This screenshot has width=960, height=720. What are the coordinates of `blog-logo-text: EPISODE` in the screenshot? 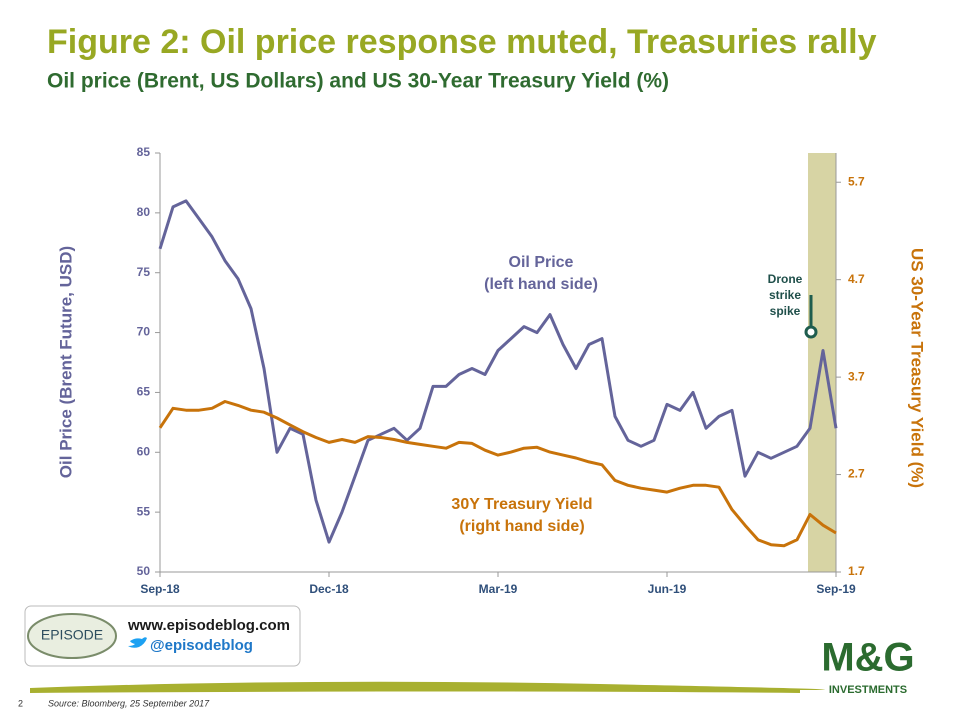 It's located at (72, 635).